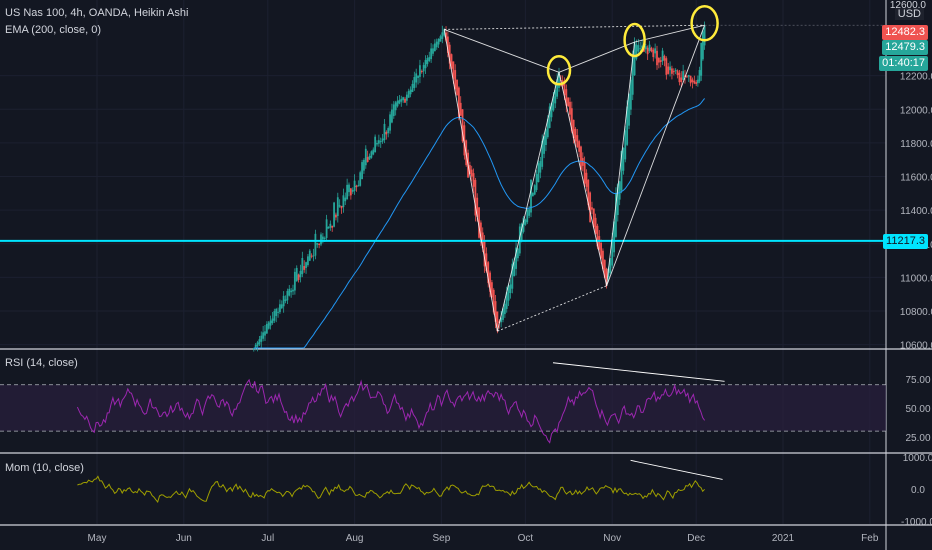 The image size is (932, 550). Describe the element at coordinates (905, 47) in the screenshot. I see `last-price-tag: 12479.3` at that location.